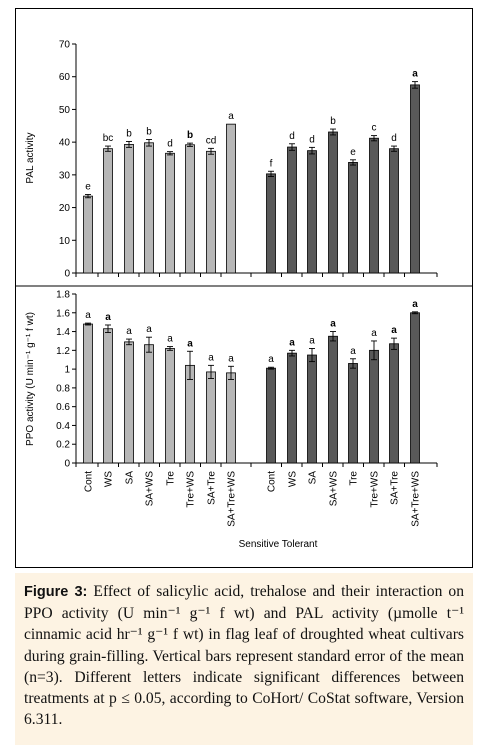 The width and height of the screenshot is (485, 752). Describe the element at coordinates (63, 295) in the screenshot. I see `y-tick-label: 1.8` at that location.